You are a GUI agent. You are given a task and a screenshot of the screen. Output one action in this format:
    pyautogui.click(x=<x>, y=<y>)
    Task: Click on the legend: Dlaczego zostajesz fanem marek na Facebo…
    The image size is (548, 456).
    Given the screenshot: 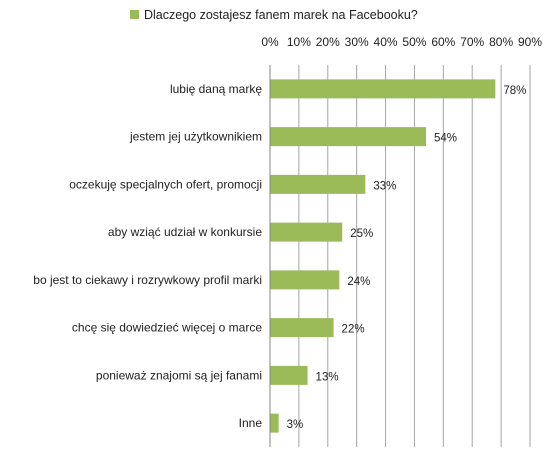 What is the action you would take?
    pyautogui.click(x=274, y=15)
    